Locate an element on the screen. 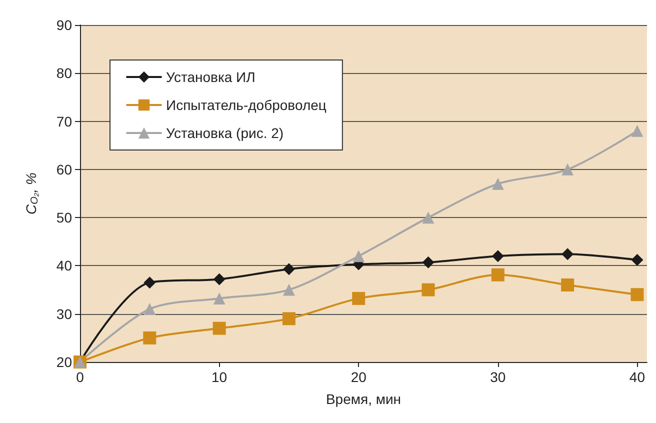 The image size is (656, 423). y-tick-label: 40 is located at coordinates (64, 266).